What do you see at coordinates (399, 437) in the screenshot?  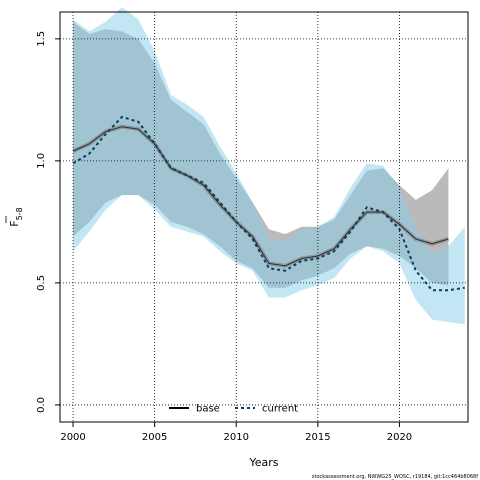 I see `x-tick-label: 2020` at bounding box center [399, 437].